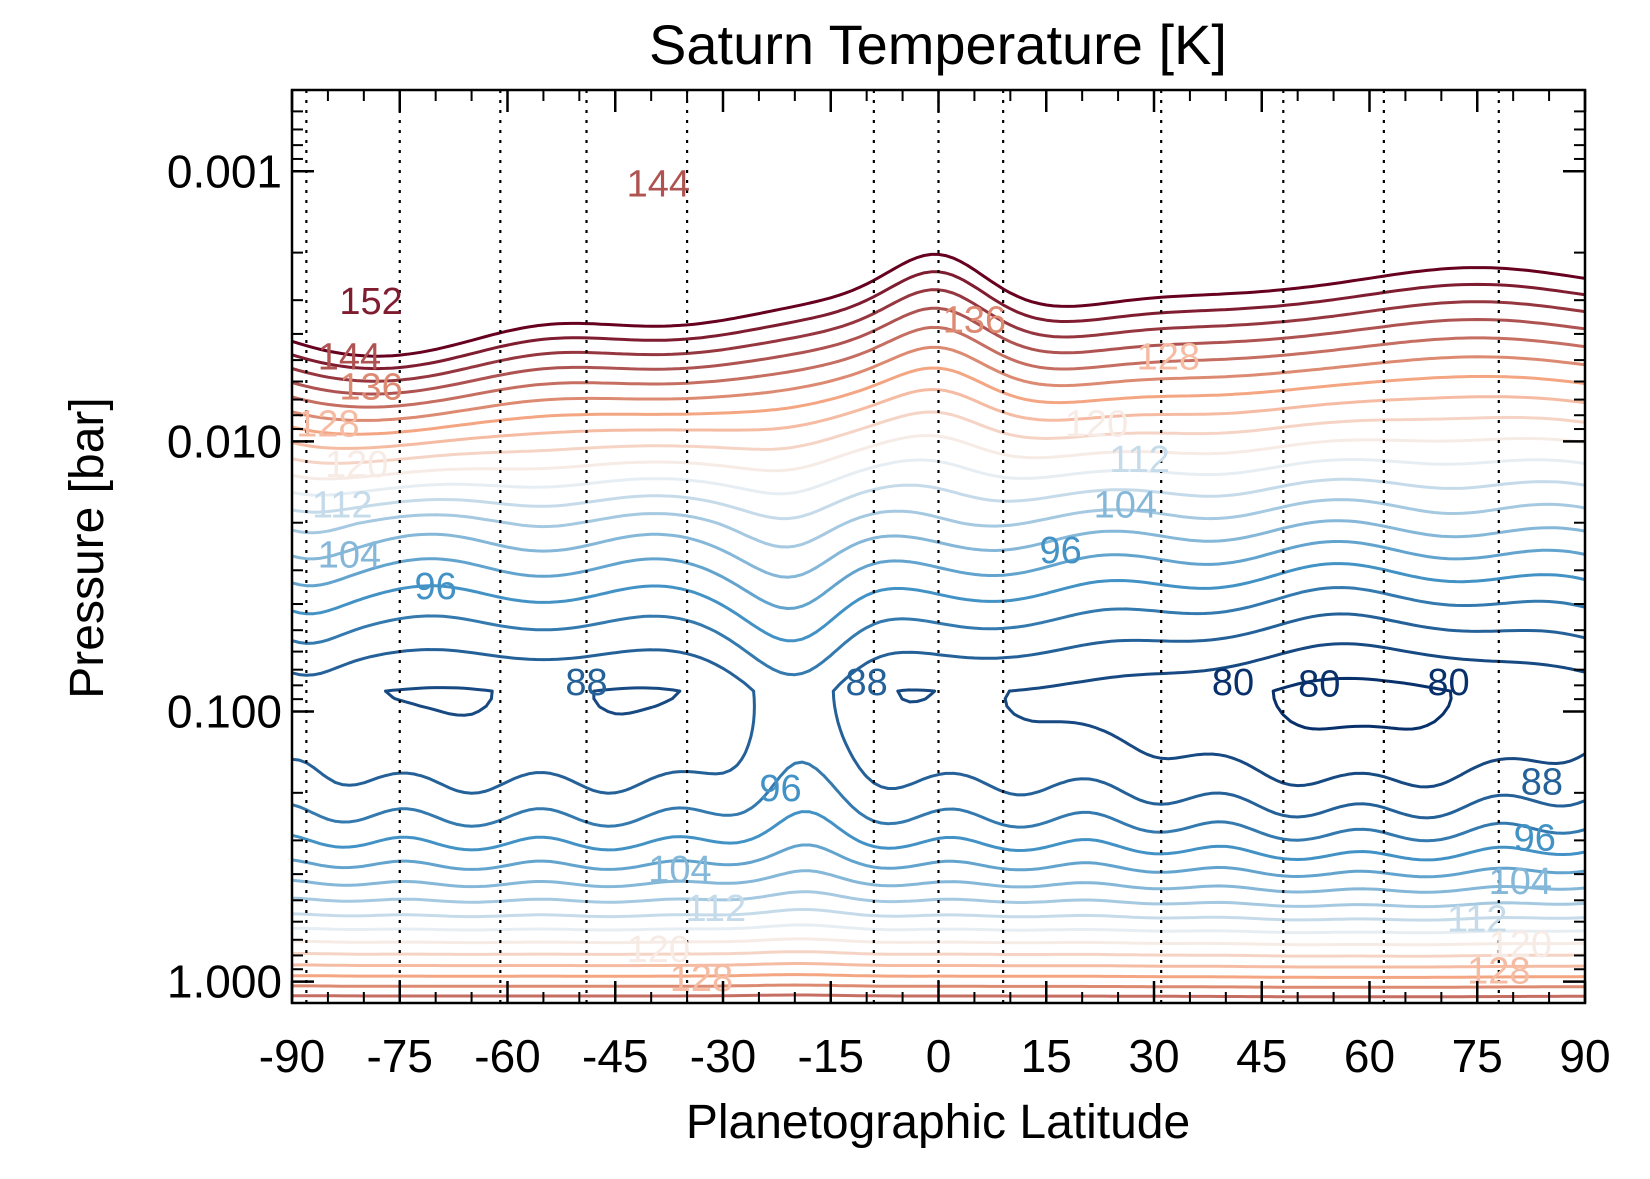  I want to click on x-tick-label: -30, so click(723, 1056).